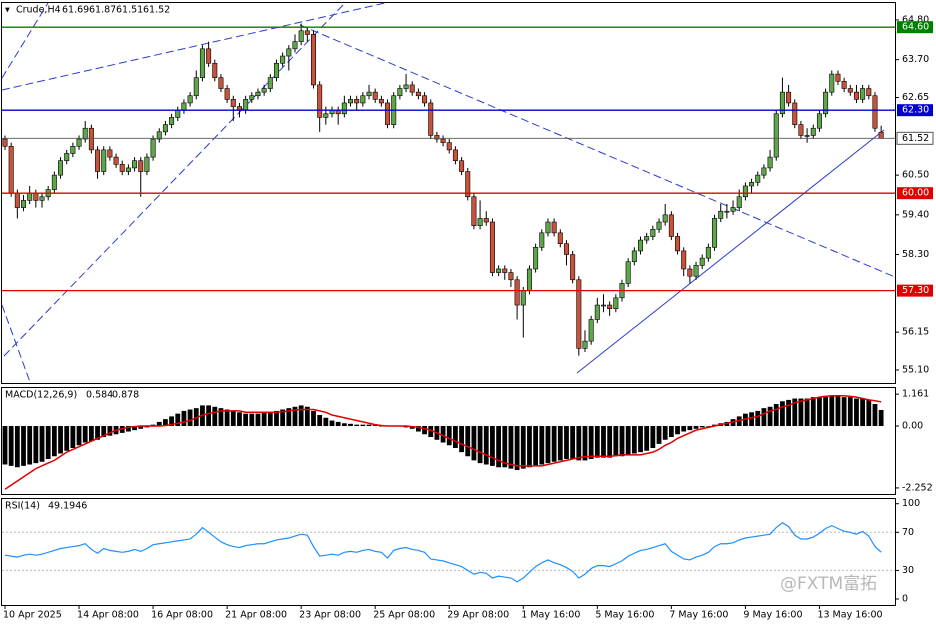  Describe the element at coordinates (67, 506) in the screenshot. I see `rsi-value: 49.1946` at that location.